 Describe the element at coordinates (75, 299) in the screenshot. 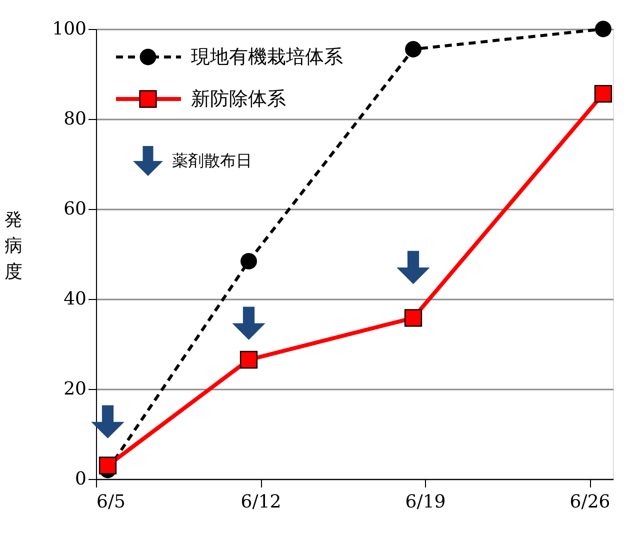

I see `y-tick-label: 40` at that location.